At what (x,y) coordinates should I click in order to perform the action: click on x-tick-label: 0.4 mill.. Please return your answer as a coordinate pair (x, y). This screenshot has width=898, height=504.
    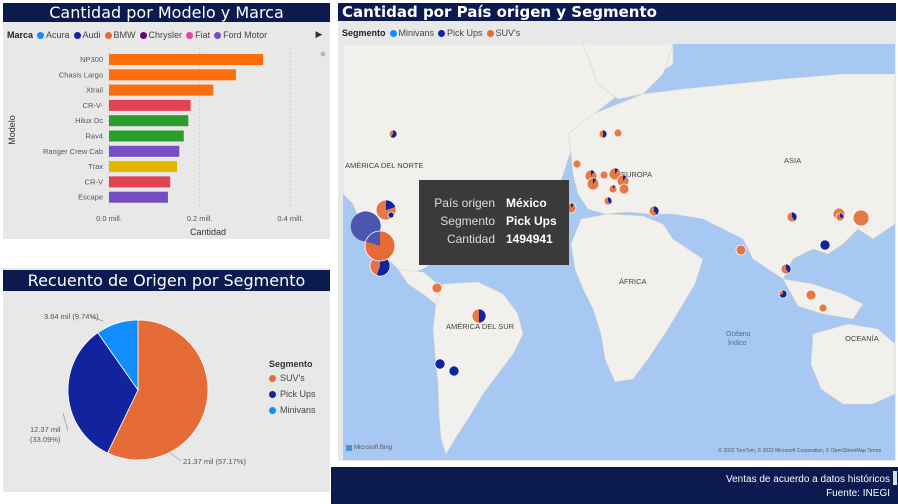
    Looking at the image, I should click on (290, 218).